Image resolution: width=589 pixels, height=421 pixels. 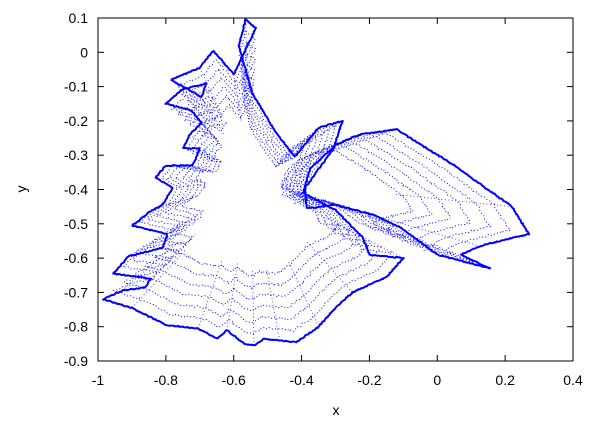 What do you see at coordinates (573, 380) in the screenshot?
I see `x-tick-label: 0.4` at bounding box center [573, 380].